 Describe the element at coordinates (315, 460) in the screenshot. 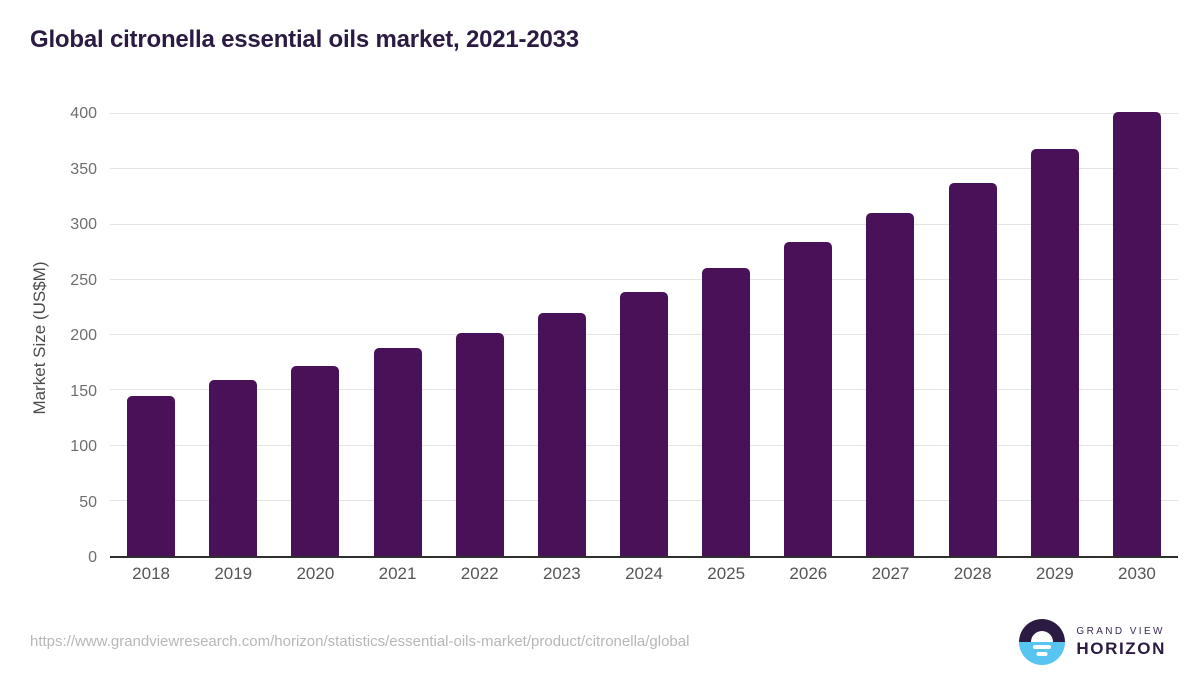

I see `bar-2020` at that location.